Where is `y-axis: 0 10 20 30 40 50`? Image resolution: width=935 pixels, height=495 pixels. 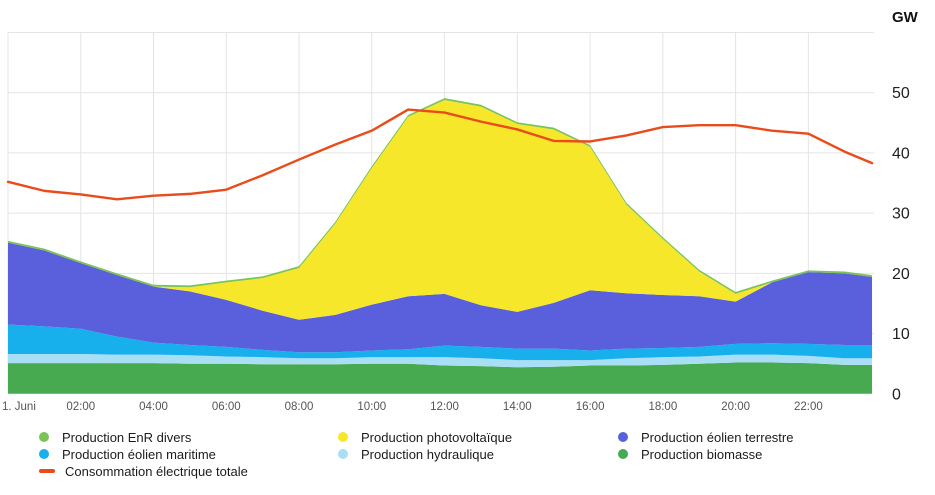
y-axis: 0 10 20 30 40 50 is located at coordinates (901, 244).